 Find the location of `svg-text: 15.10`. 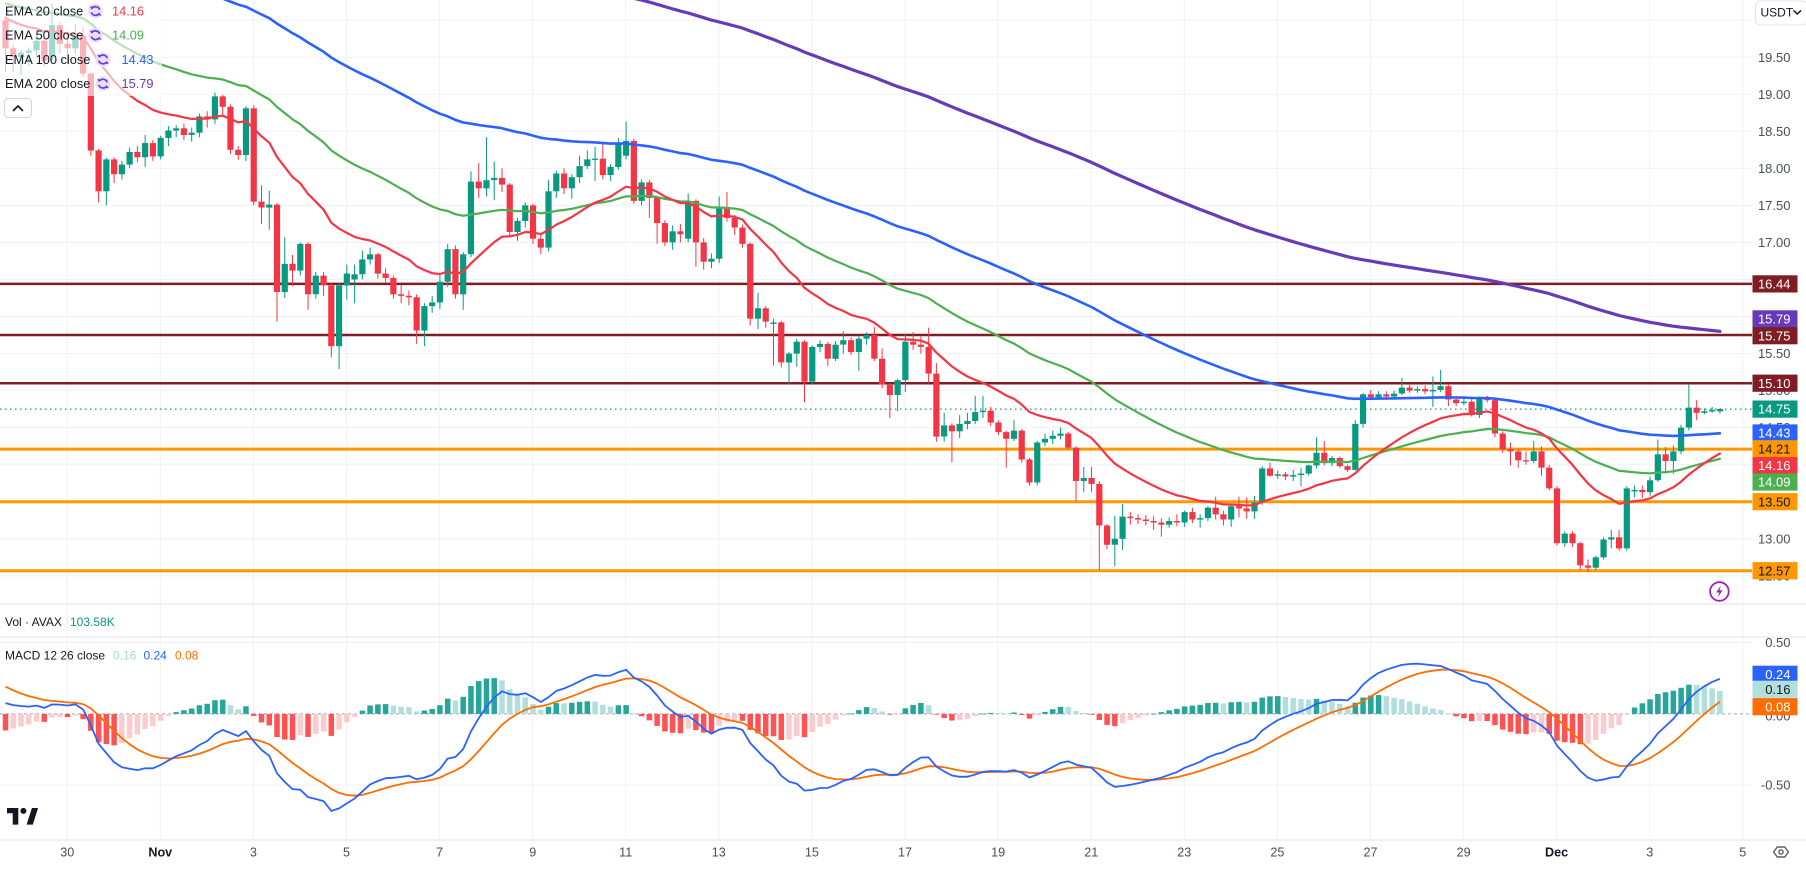

svg-text: 15.10 is located at coordinates (1774, 383).